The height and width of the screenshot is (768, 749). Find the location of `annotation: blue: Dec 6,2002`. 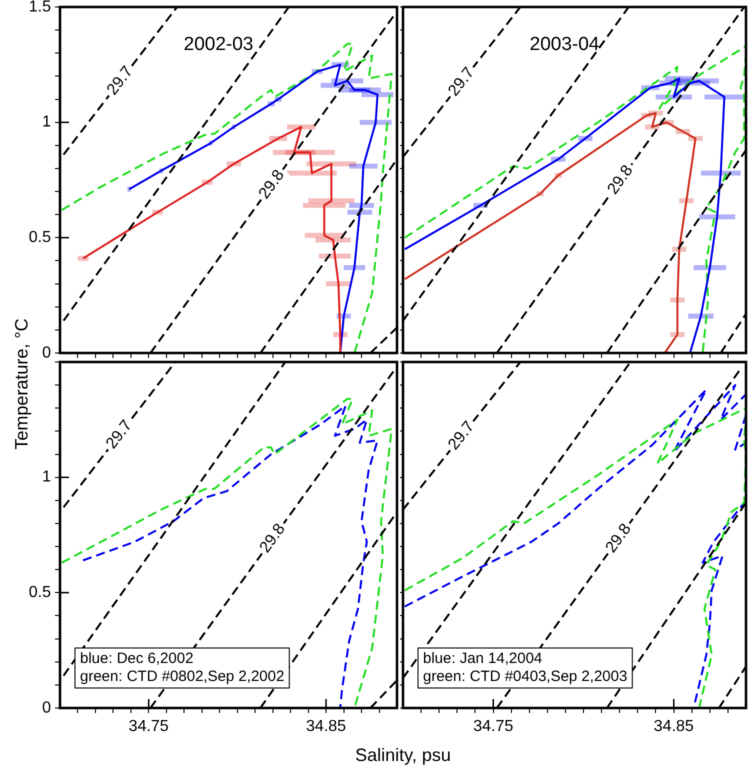

annotation: blue: Dec 6,2002 is located at coordinates (137, 659).